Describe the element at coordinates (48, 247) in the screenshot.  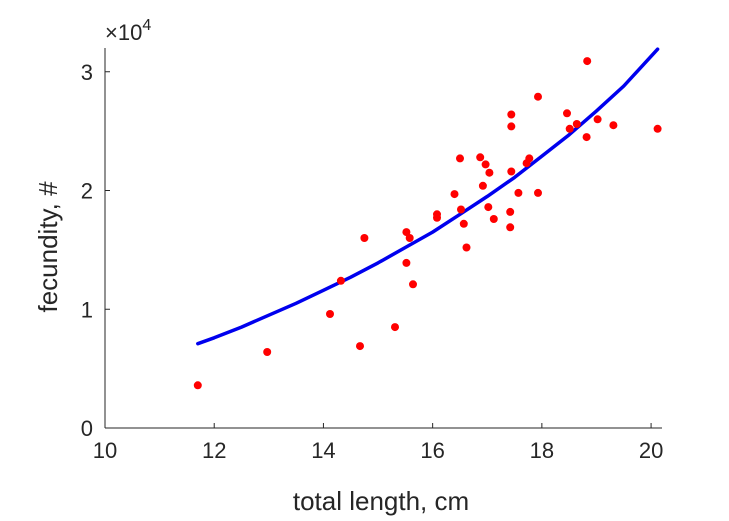
I see `y-axis-label: fecundity, #` at that location.